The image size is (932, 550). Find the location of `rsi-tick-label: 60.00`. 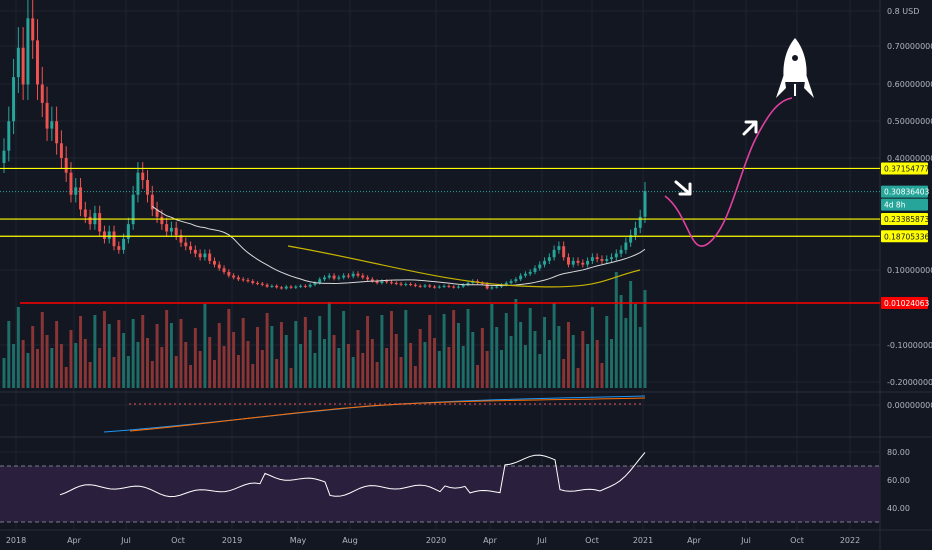

rsi-tick-label: 60.00 is located at coordinates (898, 480).